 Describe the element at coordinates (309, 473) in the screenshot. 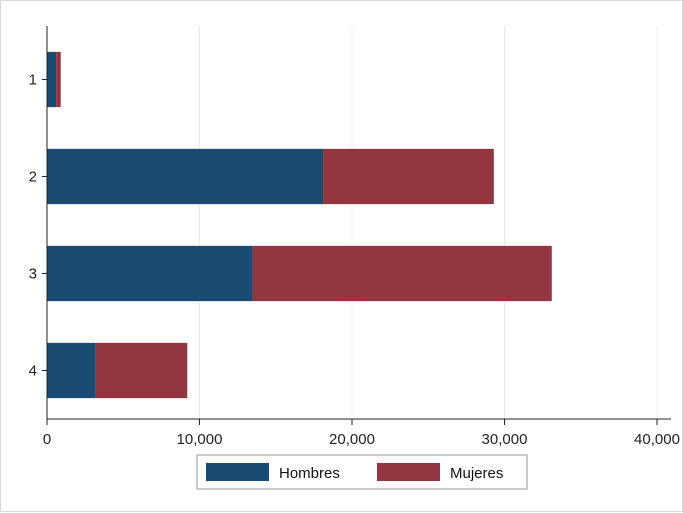

I see `legend-label-hombres: Hombres` at that location.